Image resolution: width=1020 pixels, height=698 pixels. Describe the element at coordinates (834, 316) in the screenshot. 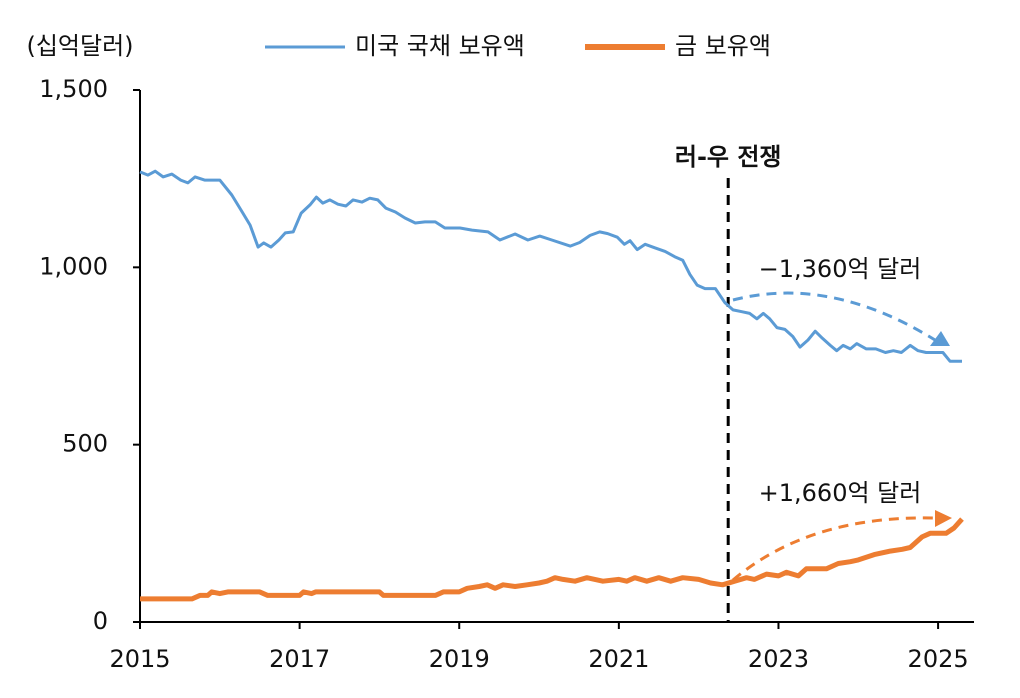

I see `decline-arrow` at that location.